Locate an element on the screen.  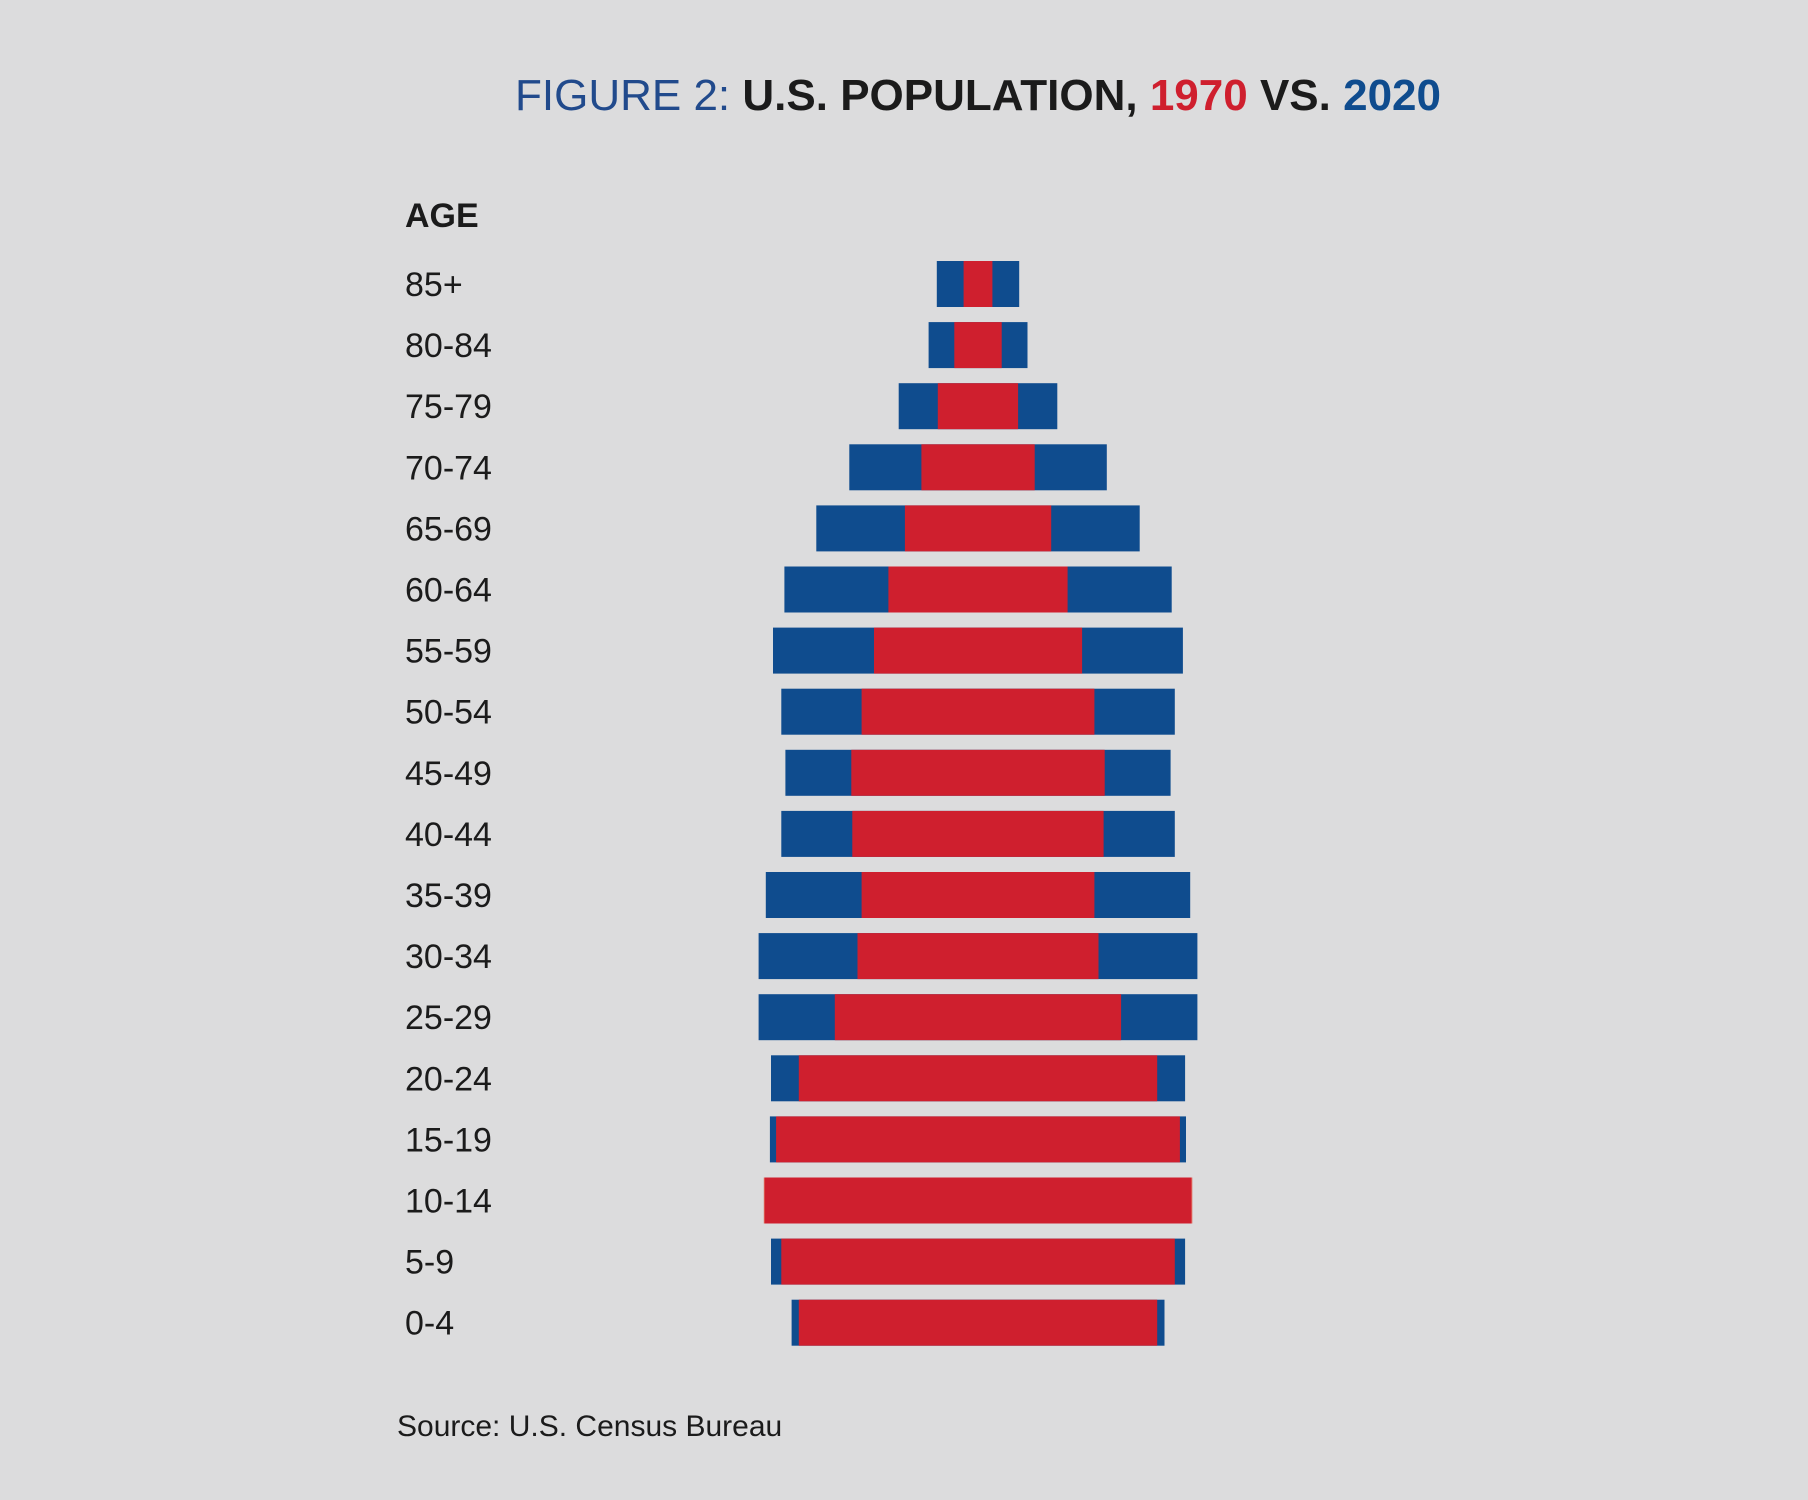
age-tick-label-45-49: 45-49 is located at coordinates (448, 774).